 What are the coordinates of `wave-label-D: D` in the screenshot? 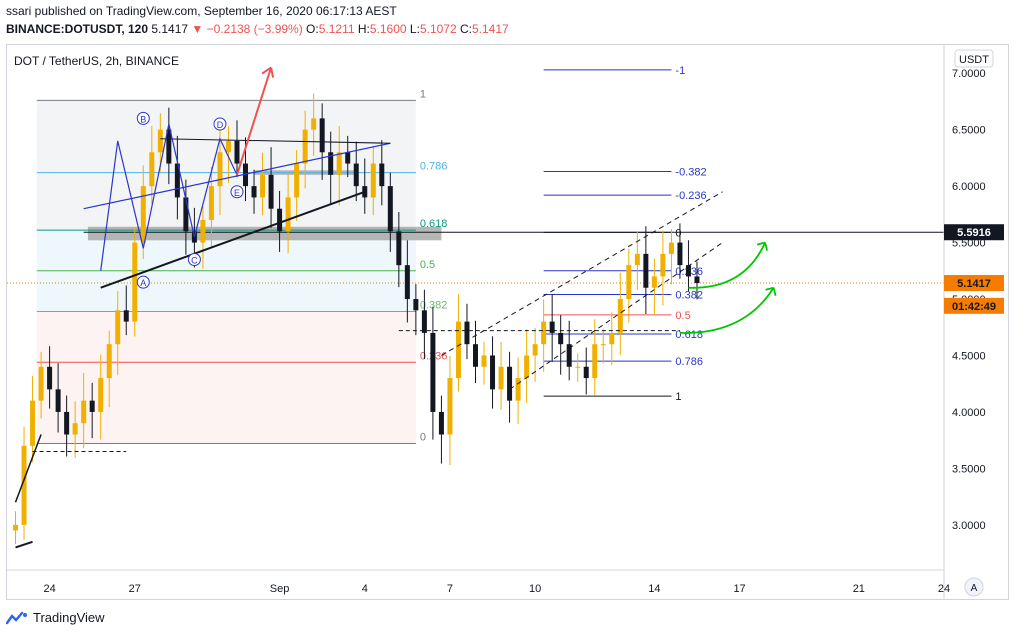 It's located at (220, 124).